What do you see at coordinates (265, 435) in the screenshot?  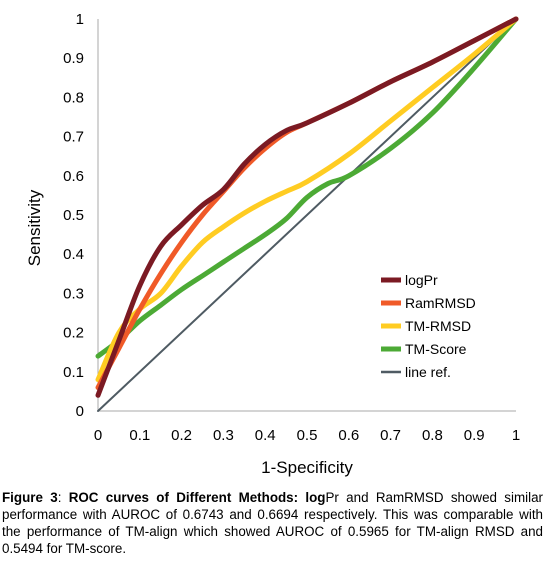 I see `x-tick-label: 0.4` at bounding box center [265, 435].